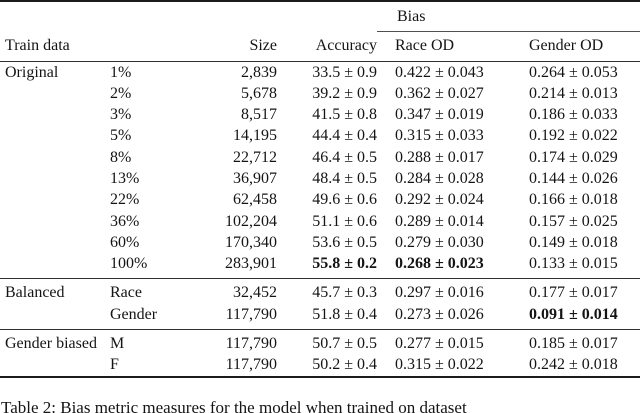  What do you see at coordinates (251, 242) in the screenshot?
I see `cell-size: 170,340` at bounding box center [251, 242].